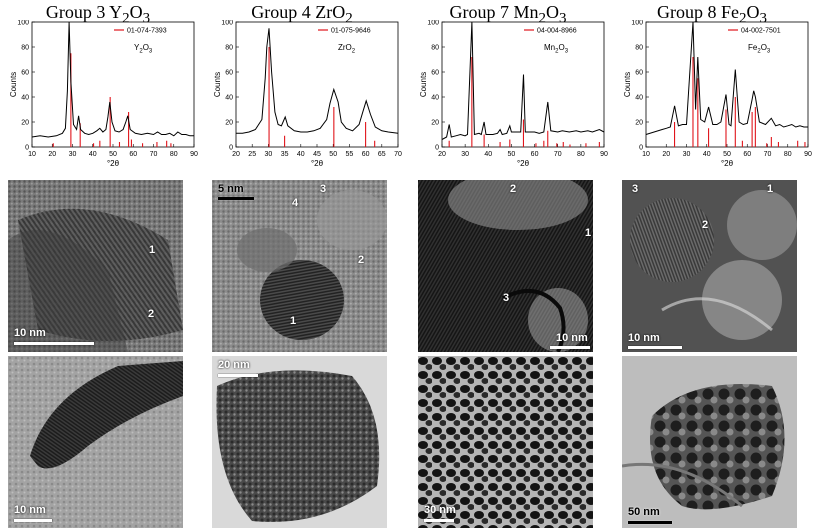 The image size is (814, 531). What do you see at coordinates (644, 512) in the screenshot?
I see `scale-bar-label: 50 nm` at bounding box center [644, 512].